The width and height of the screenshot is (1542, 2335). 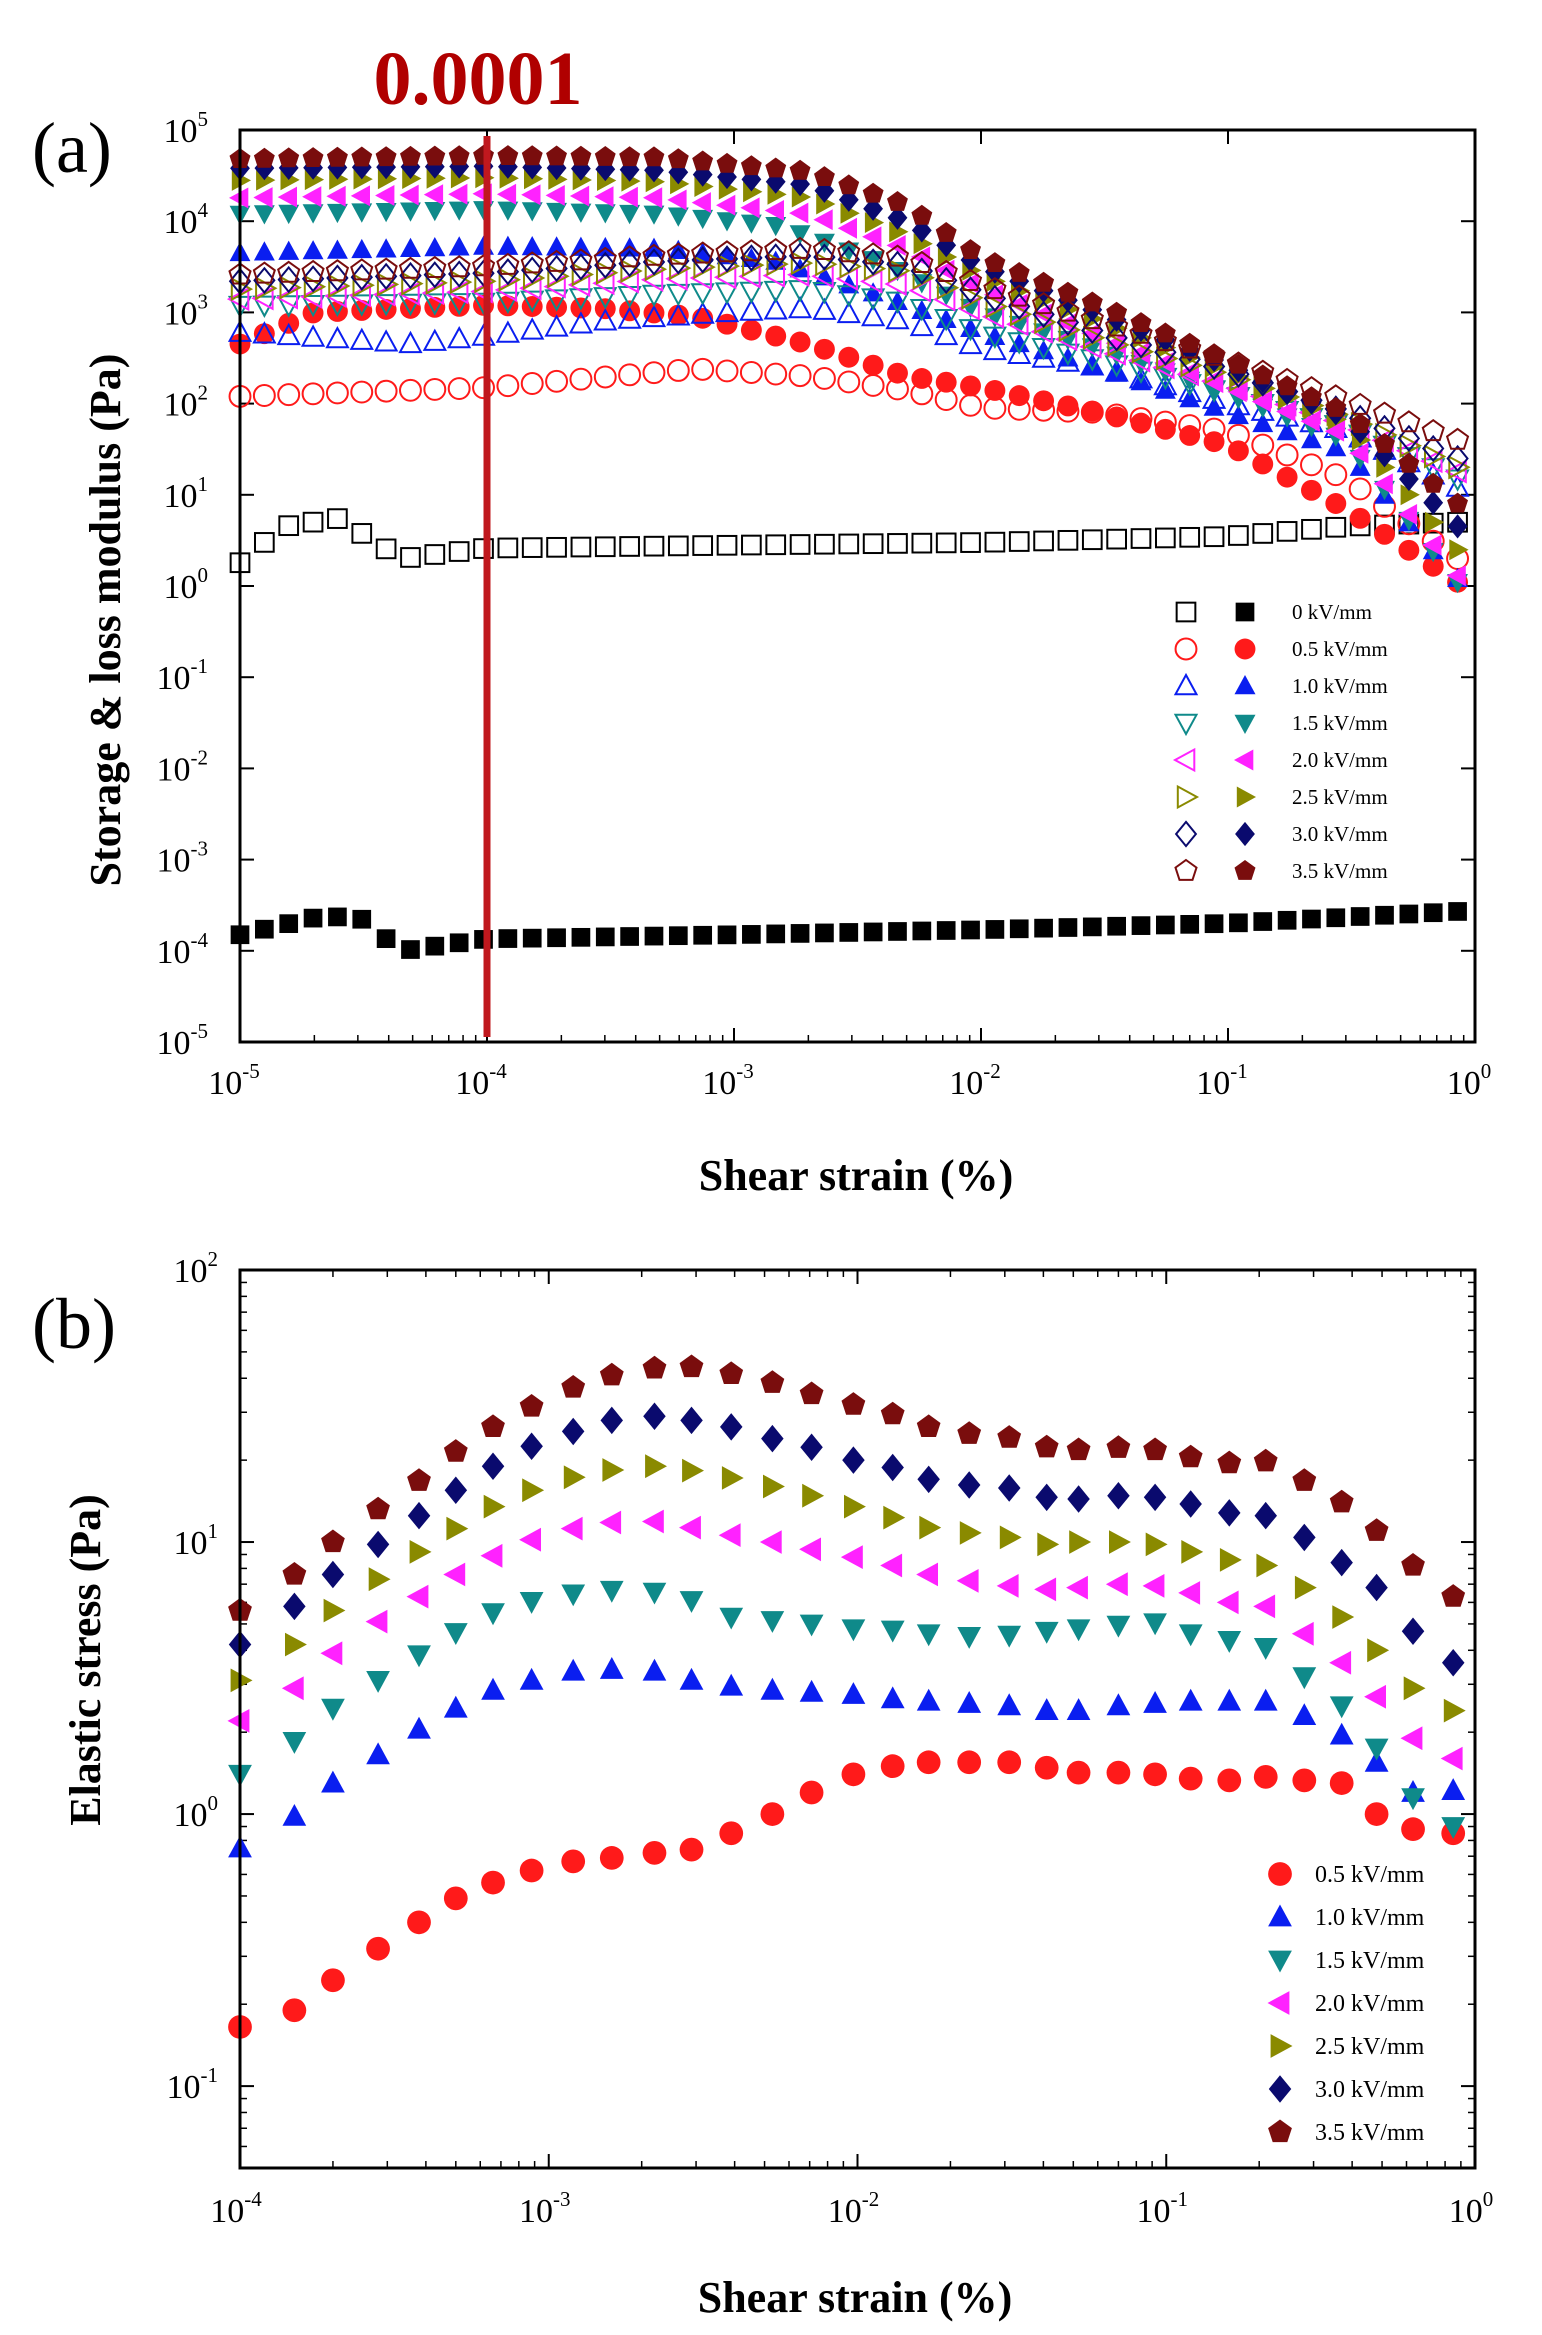 What do you see at coordinates (186, 493) in the screenshot?
I see `panel-a-y-tick-label: 10¹` at bounding box center [186, 493].